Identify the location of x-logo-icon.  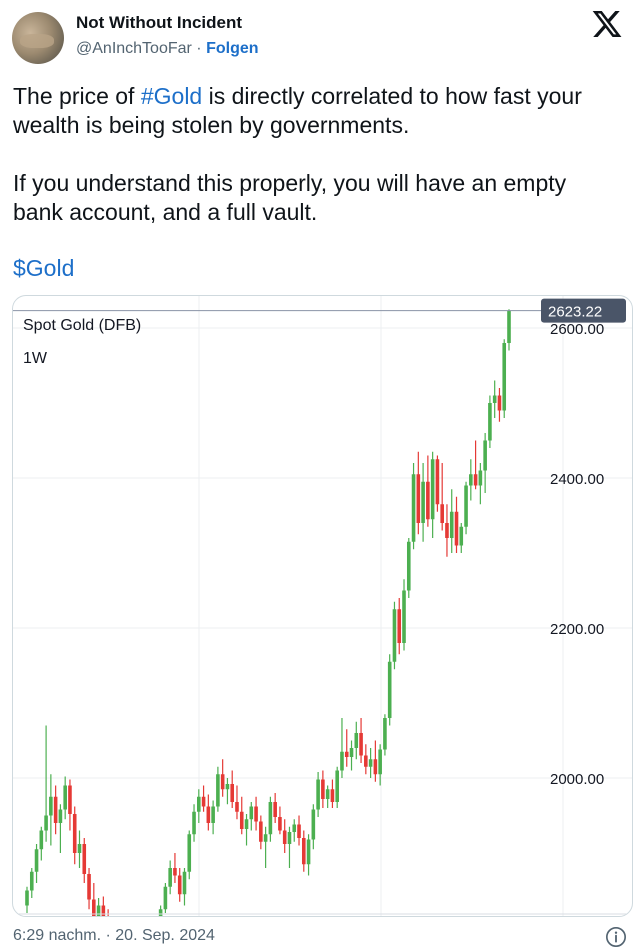
(607, 24).